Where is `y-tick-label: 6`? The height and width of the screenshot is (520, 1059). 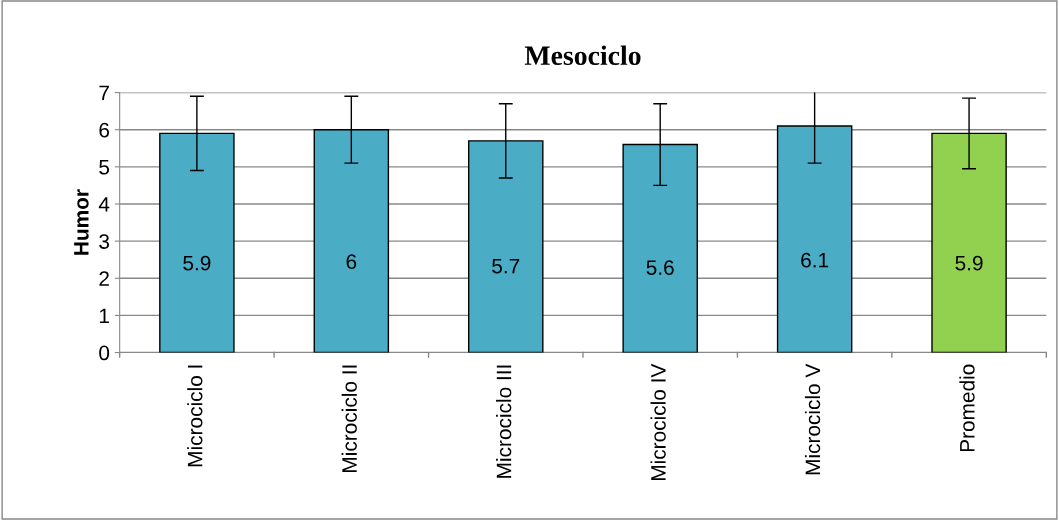
y-tick-label: 6 is located at coordinates (104, 130).